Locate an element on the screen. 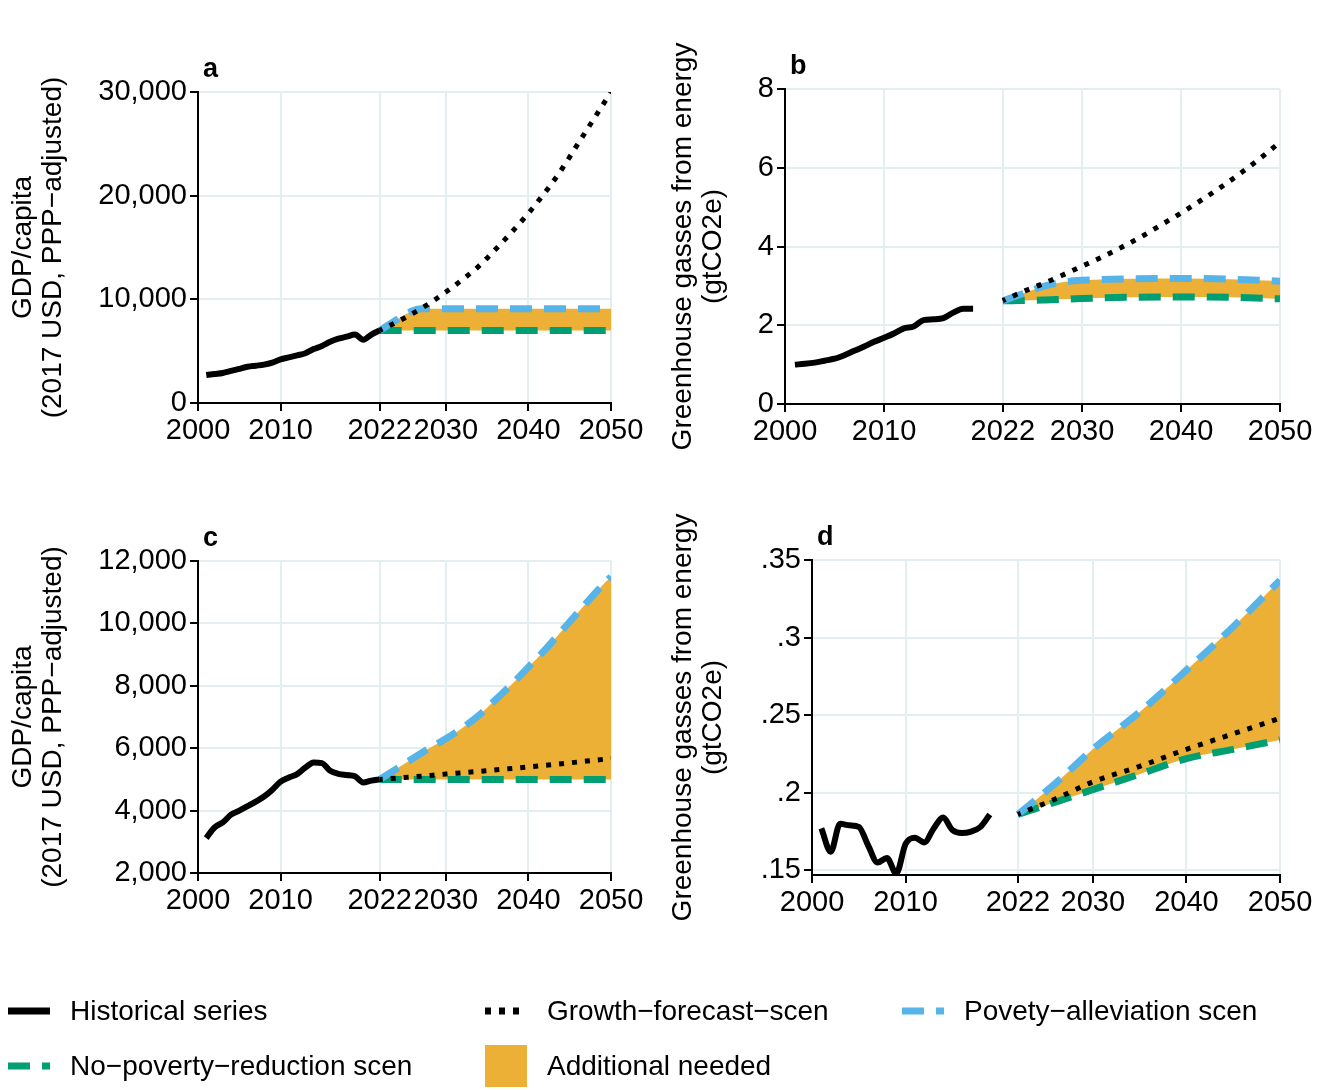 The image size is (1332, 1090). legend-label: Additional needed is located at coordinates (659, 1066).